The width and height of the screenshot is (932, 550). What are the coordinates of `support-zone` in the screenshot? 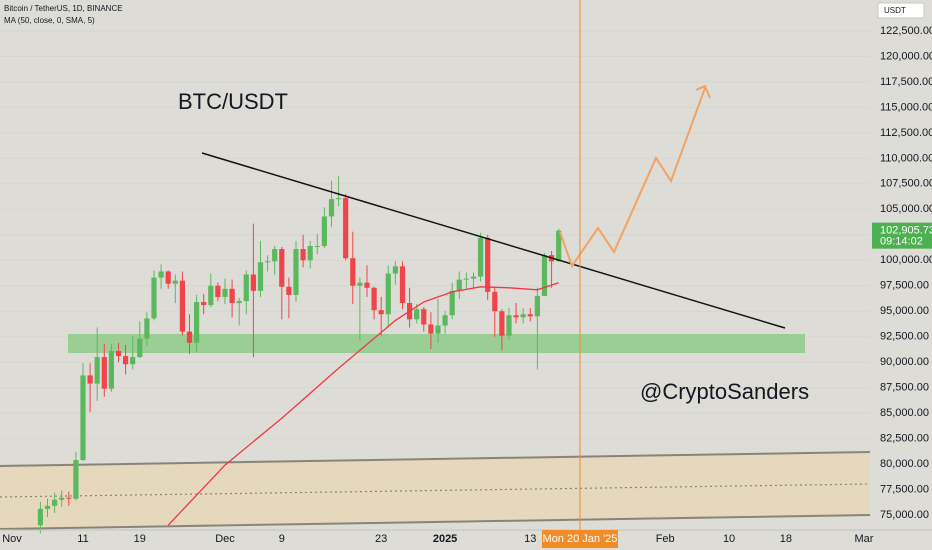 It's located at (436, 343).